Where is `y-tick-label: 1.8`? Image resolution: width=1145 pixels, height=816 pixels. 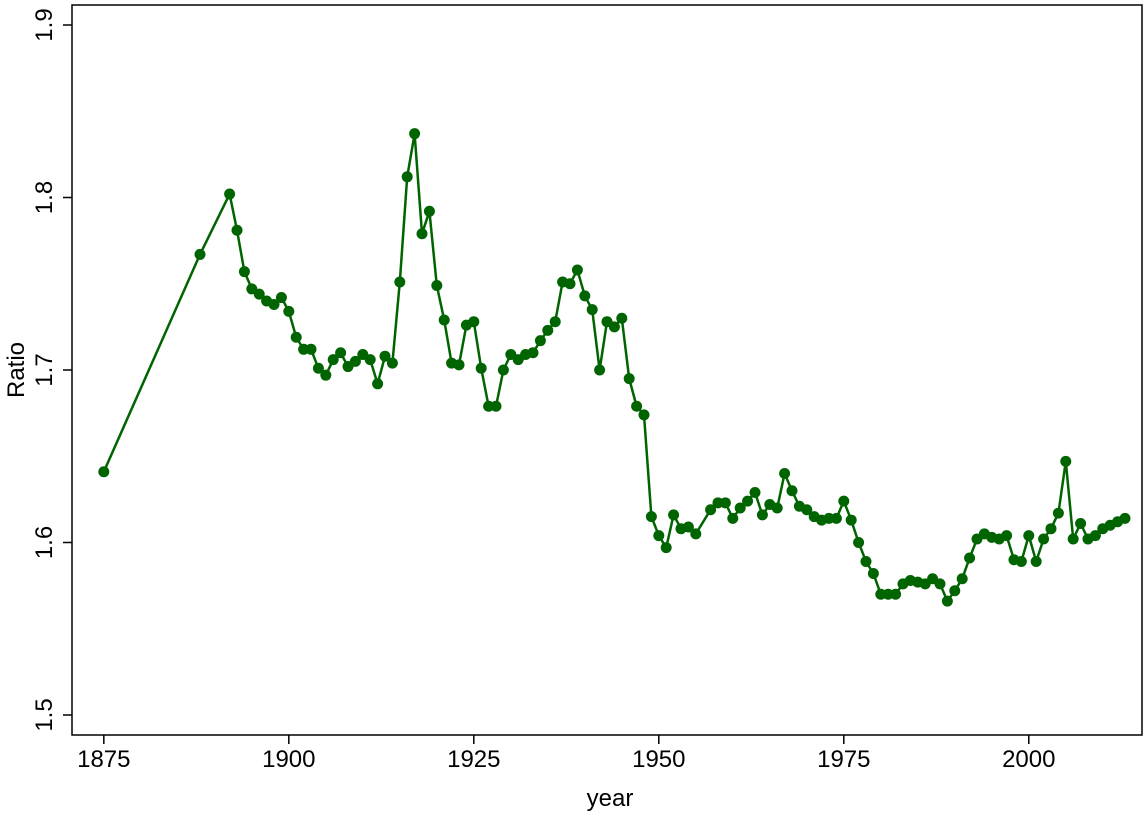
y-tick-label: 1.8 is located at coordinates (44, 197).